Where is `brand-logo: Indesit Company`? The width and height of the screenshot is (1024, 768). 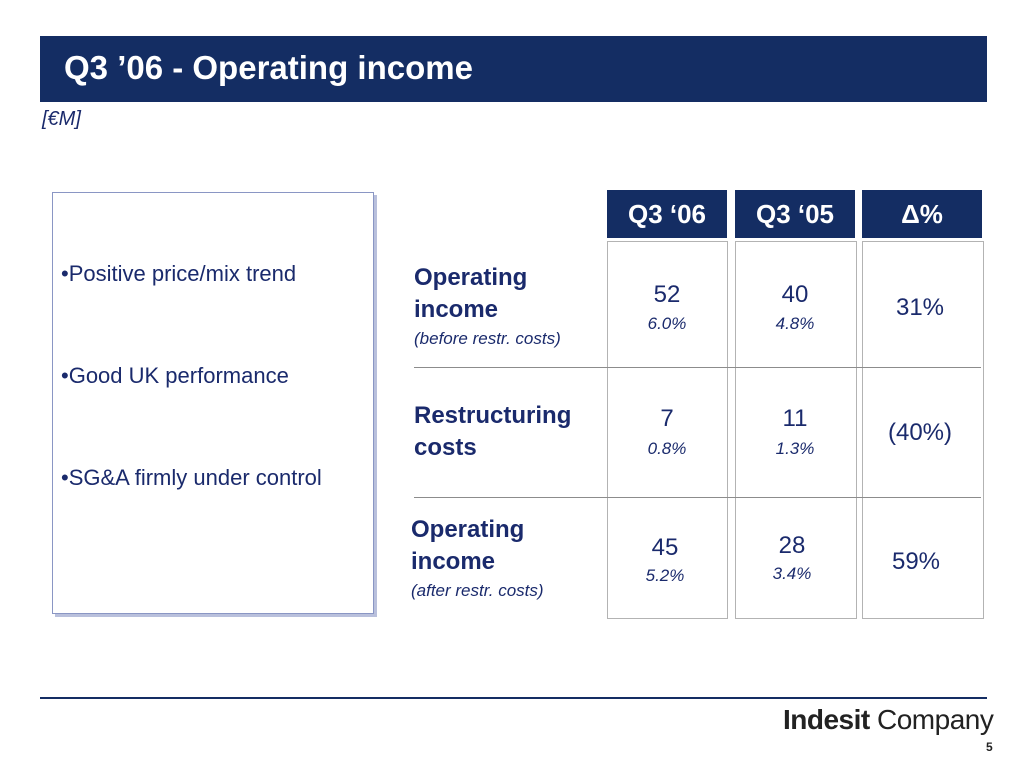
brand-logo: Indesit Company is located at coordinates (888, 720).